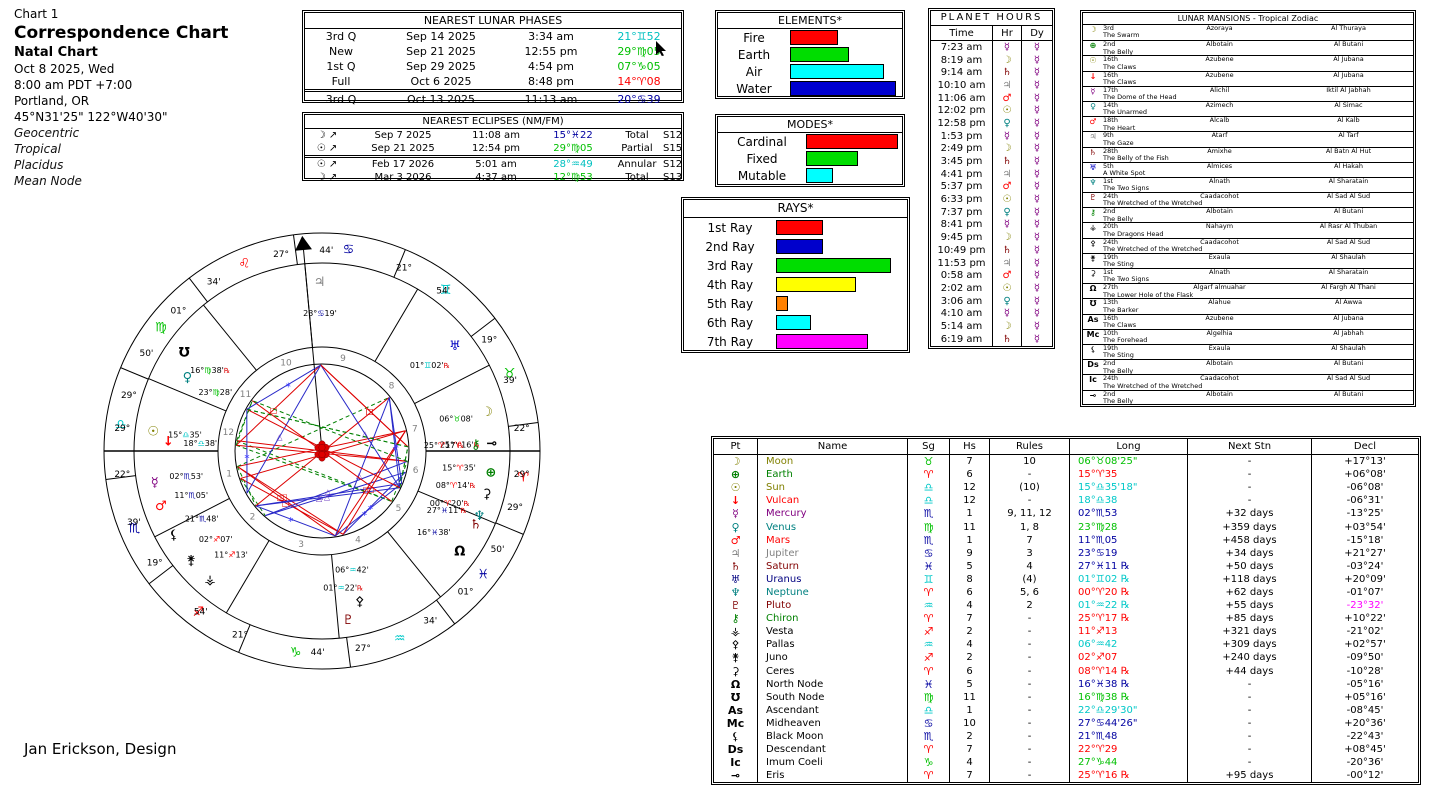 The image size is (1437, 789). I want to click on planet-hour-row: 11:53 pm ♃ ☿, so click(991, 263).